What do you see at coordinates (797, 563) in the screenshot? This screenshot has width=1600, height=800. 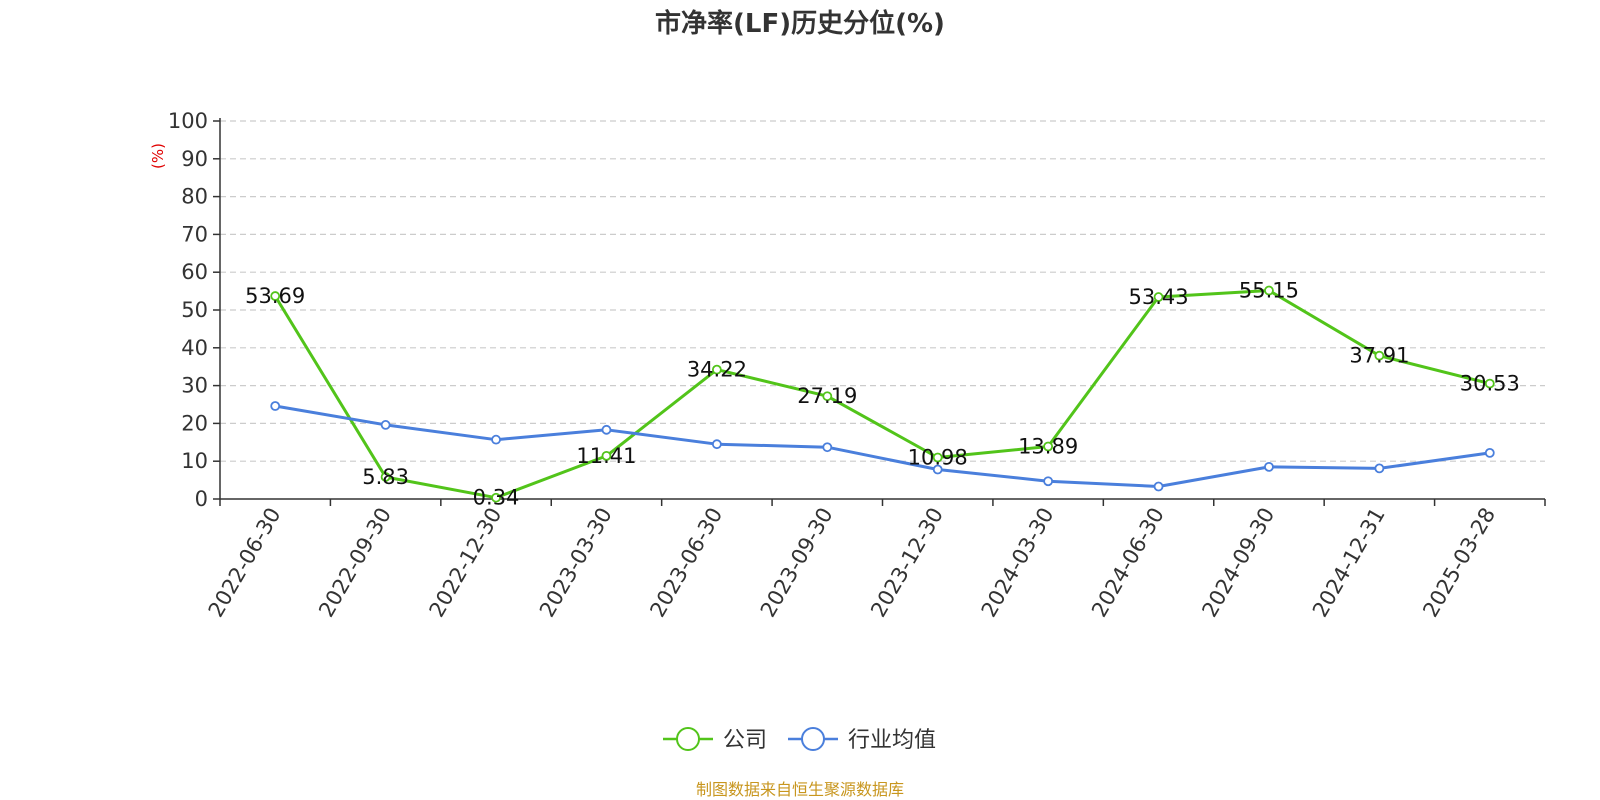 I see `x-tick-label: 2023-09-30` at bounding box center [797, 563].